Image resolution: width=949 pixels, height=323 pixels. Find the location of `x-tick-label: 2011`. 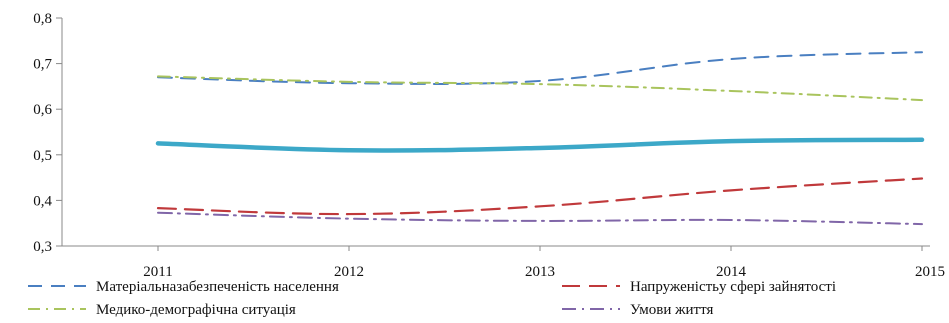

x-tick-label: 2011 is located at coordinates (157, 272).